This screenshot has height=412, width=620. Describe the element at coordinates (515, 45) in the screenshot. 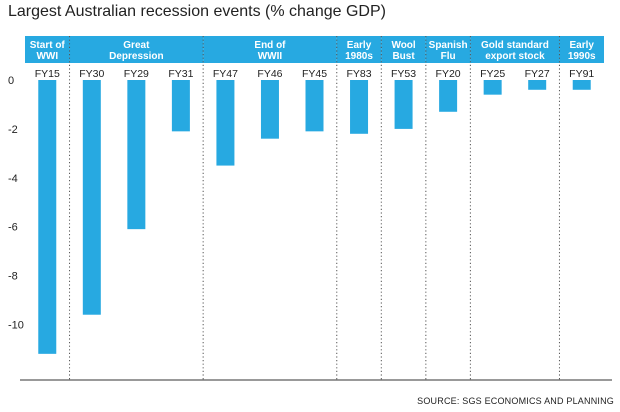

I see `group-label: Gold standard` at that location.